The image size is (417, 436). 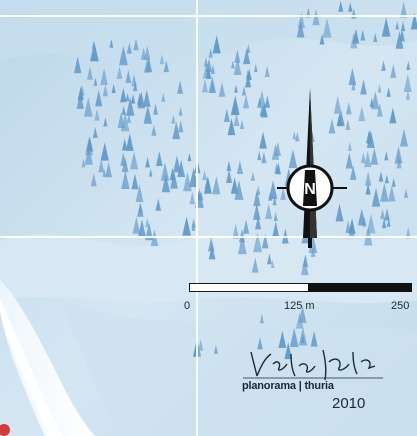 What do you see at coordinates (300, 287) in the screenshot?
I see `scale-bar` at bounding box center [300, 287].